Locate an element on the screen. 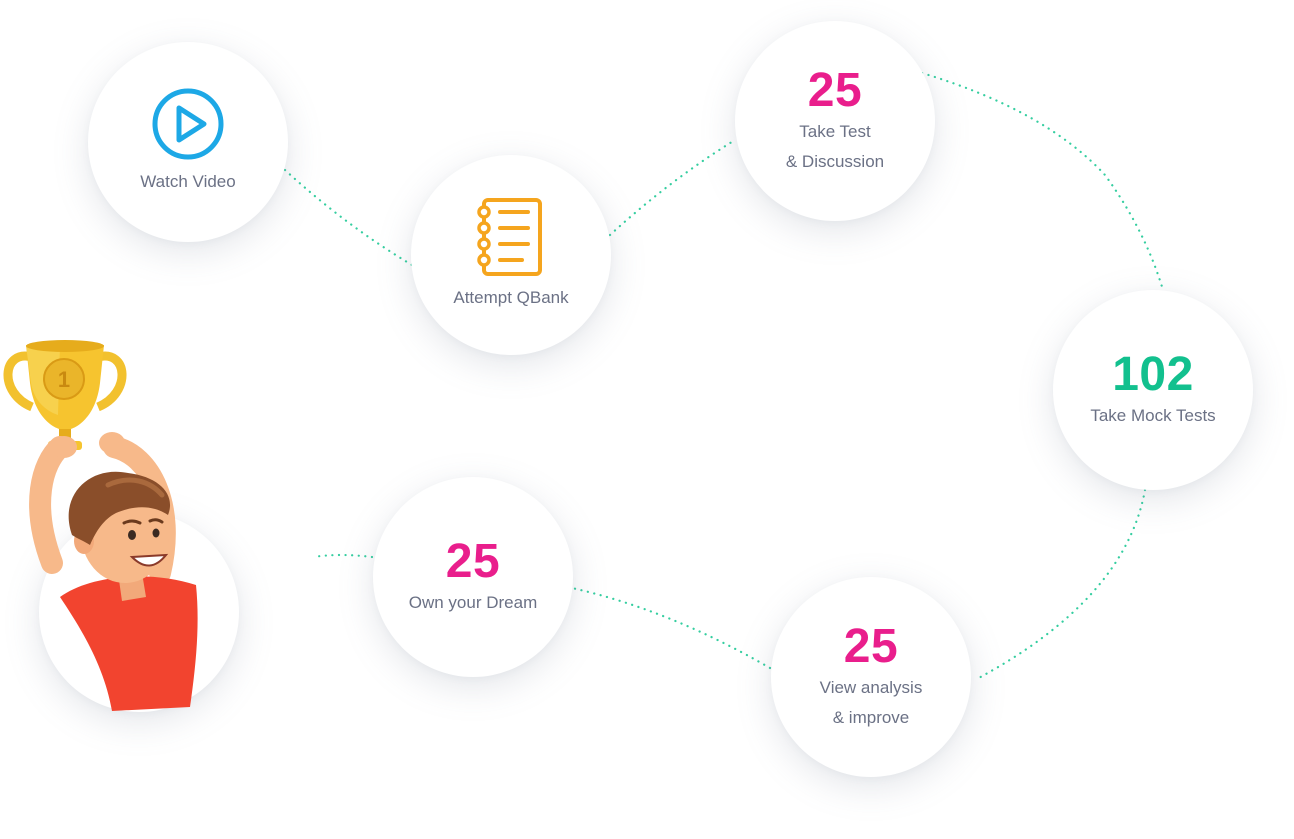  trophy-badge: 1 is located at coordinates (64, 379).